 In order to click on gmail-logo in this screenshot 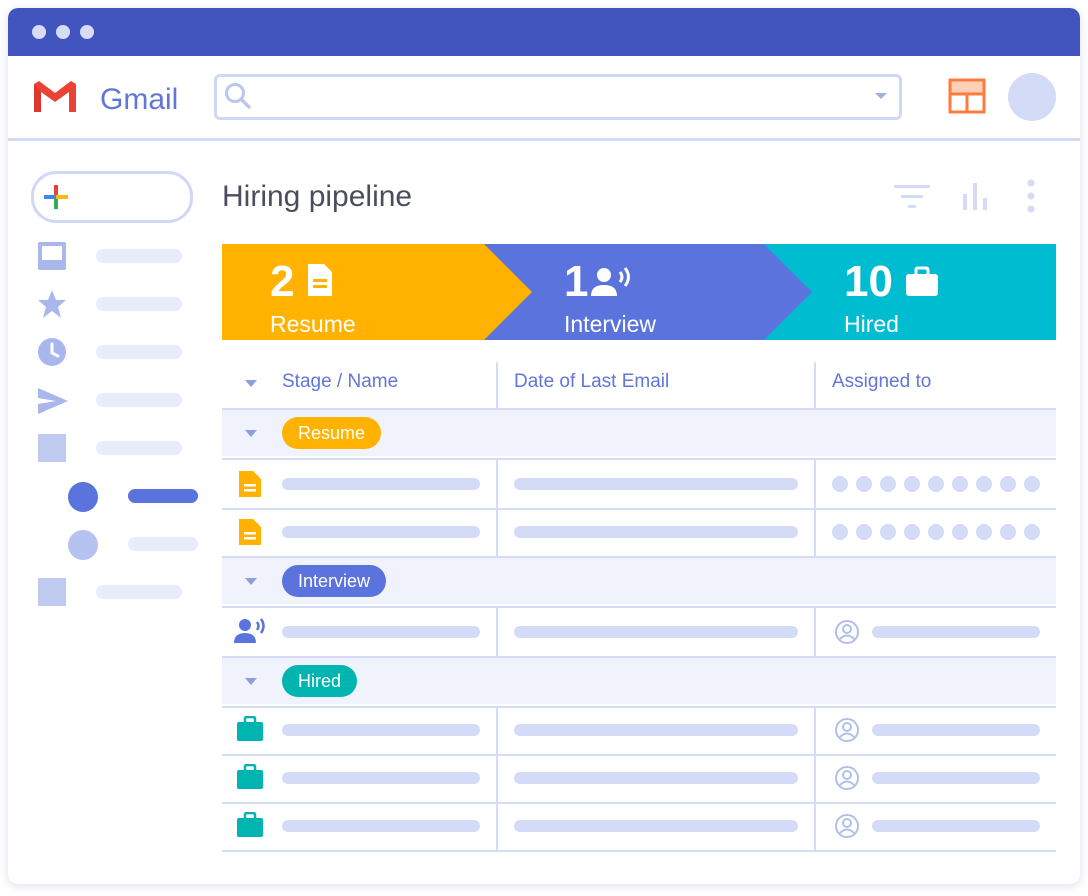, I will do `click(55, 96)`.